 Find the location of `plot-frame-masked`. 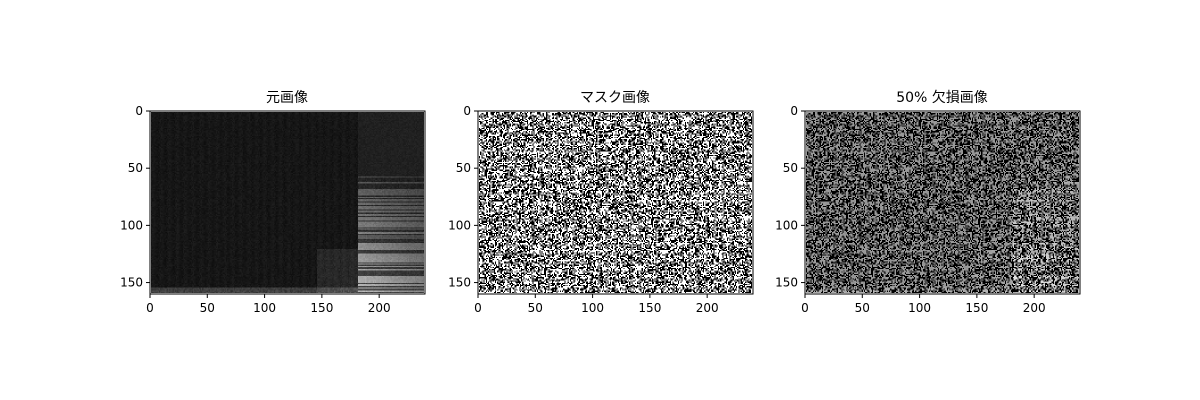

plot-frame-masked is located at coordinates (942, 202).